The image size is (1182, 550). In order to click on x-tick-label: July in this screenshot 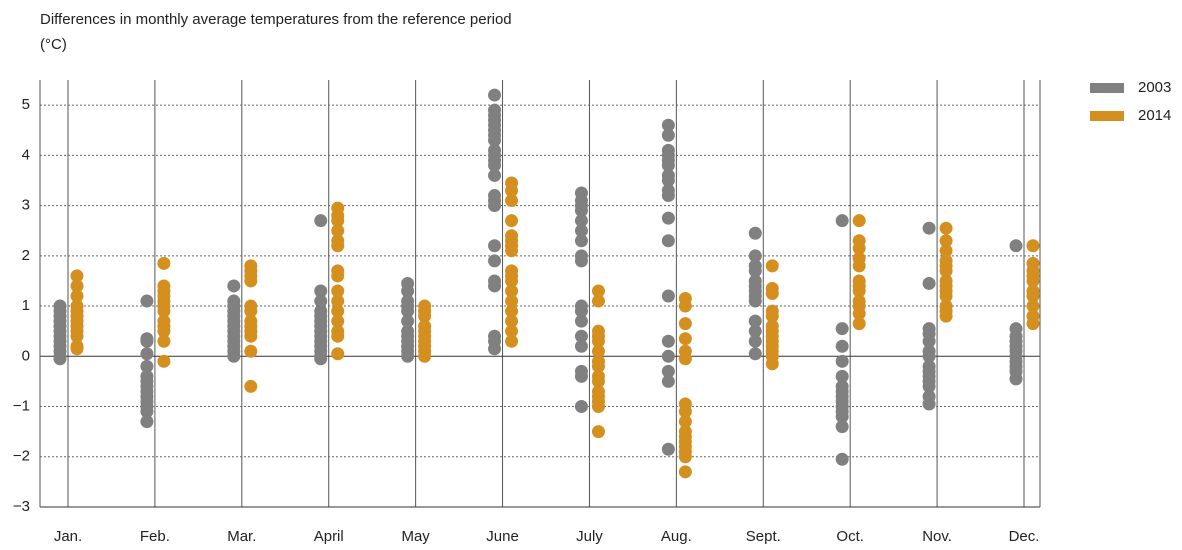, I will do `click(589, 536)`.